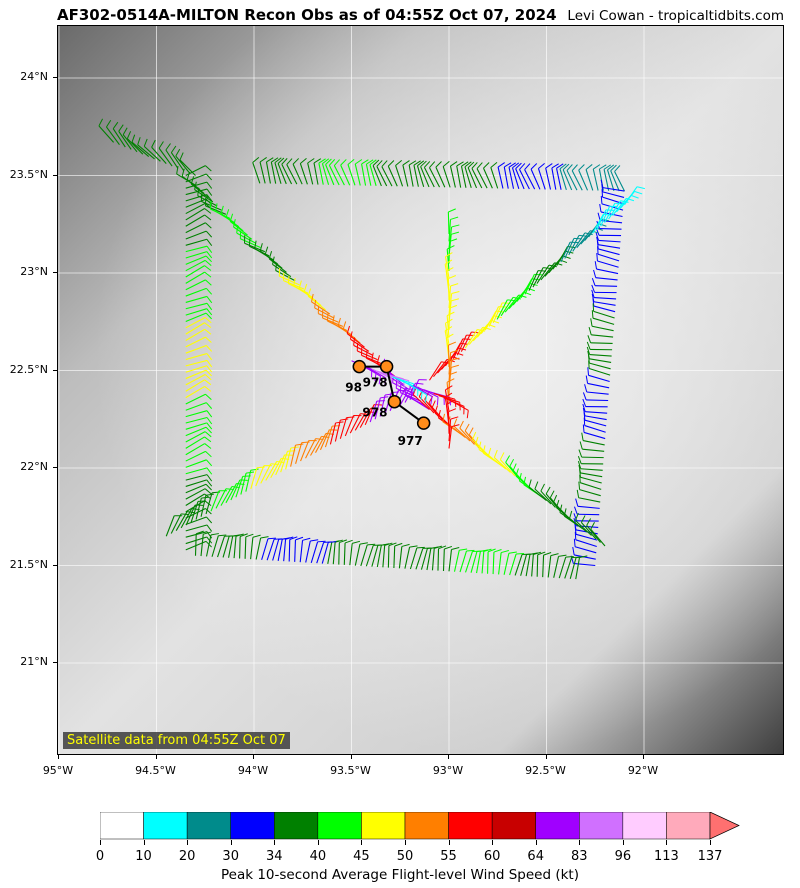  Describe the element at coordinates (448, 856) in the screenshot. I see `colorbar-tick-label: 55` at that location.